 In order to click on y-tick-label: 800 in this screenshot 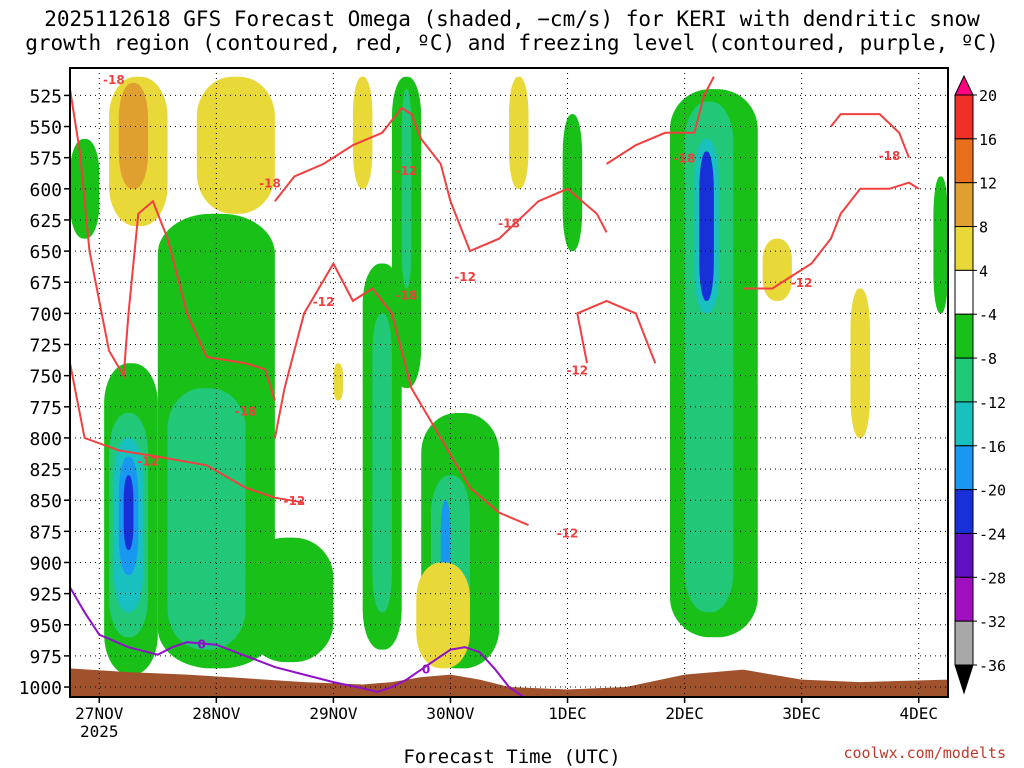, I will do `click(45, 439)`.